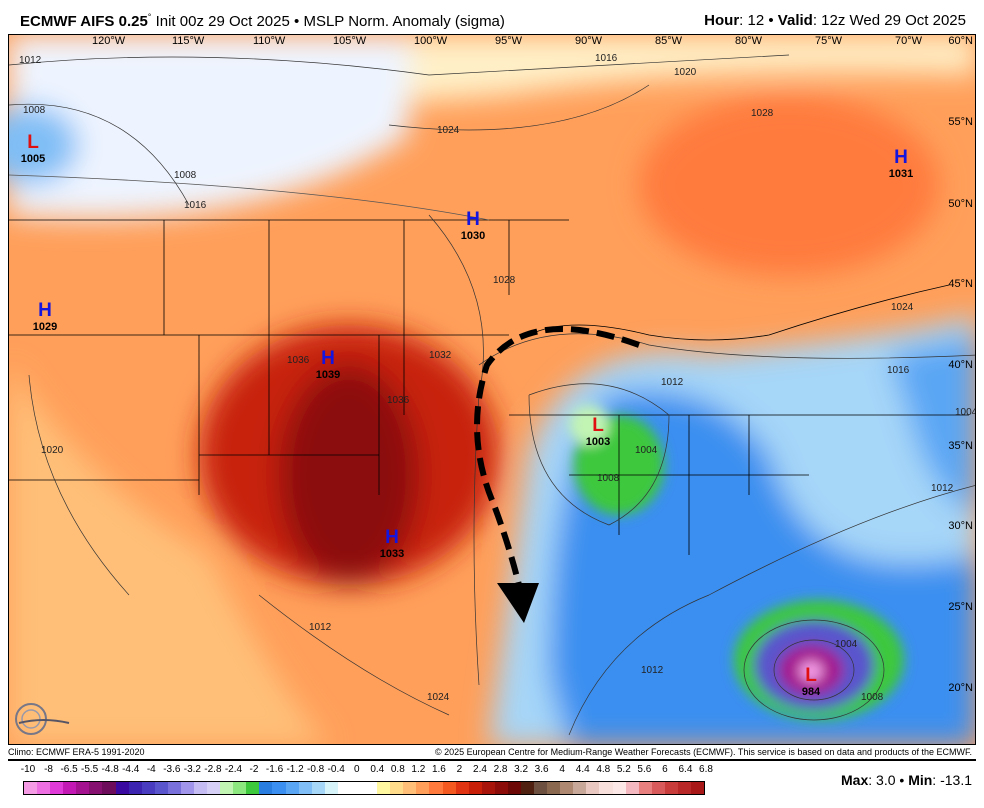 This screenshot has height=808, width=984. Describe the element at coordinates (316, 769) in the screenshot. I see `colorbar-tick: -0.8` at that location.